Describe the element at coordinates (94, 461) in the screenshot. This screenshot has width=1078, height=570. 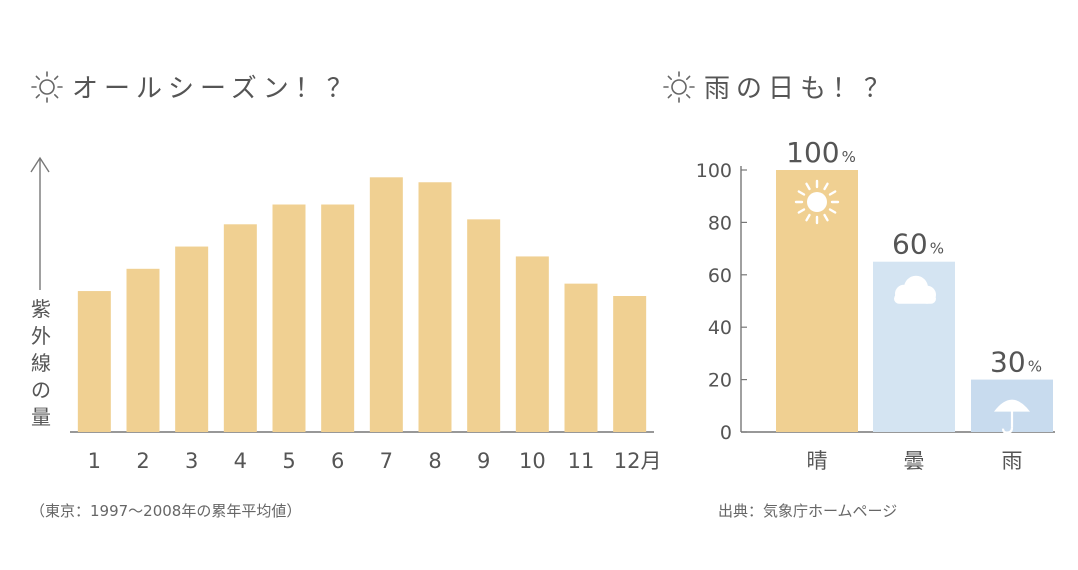
I see `x-tick-label: 1` at that location.